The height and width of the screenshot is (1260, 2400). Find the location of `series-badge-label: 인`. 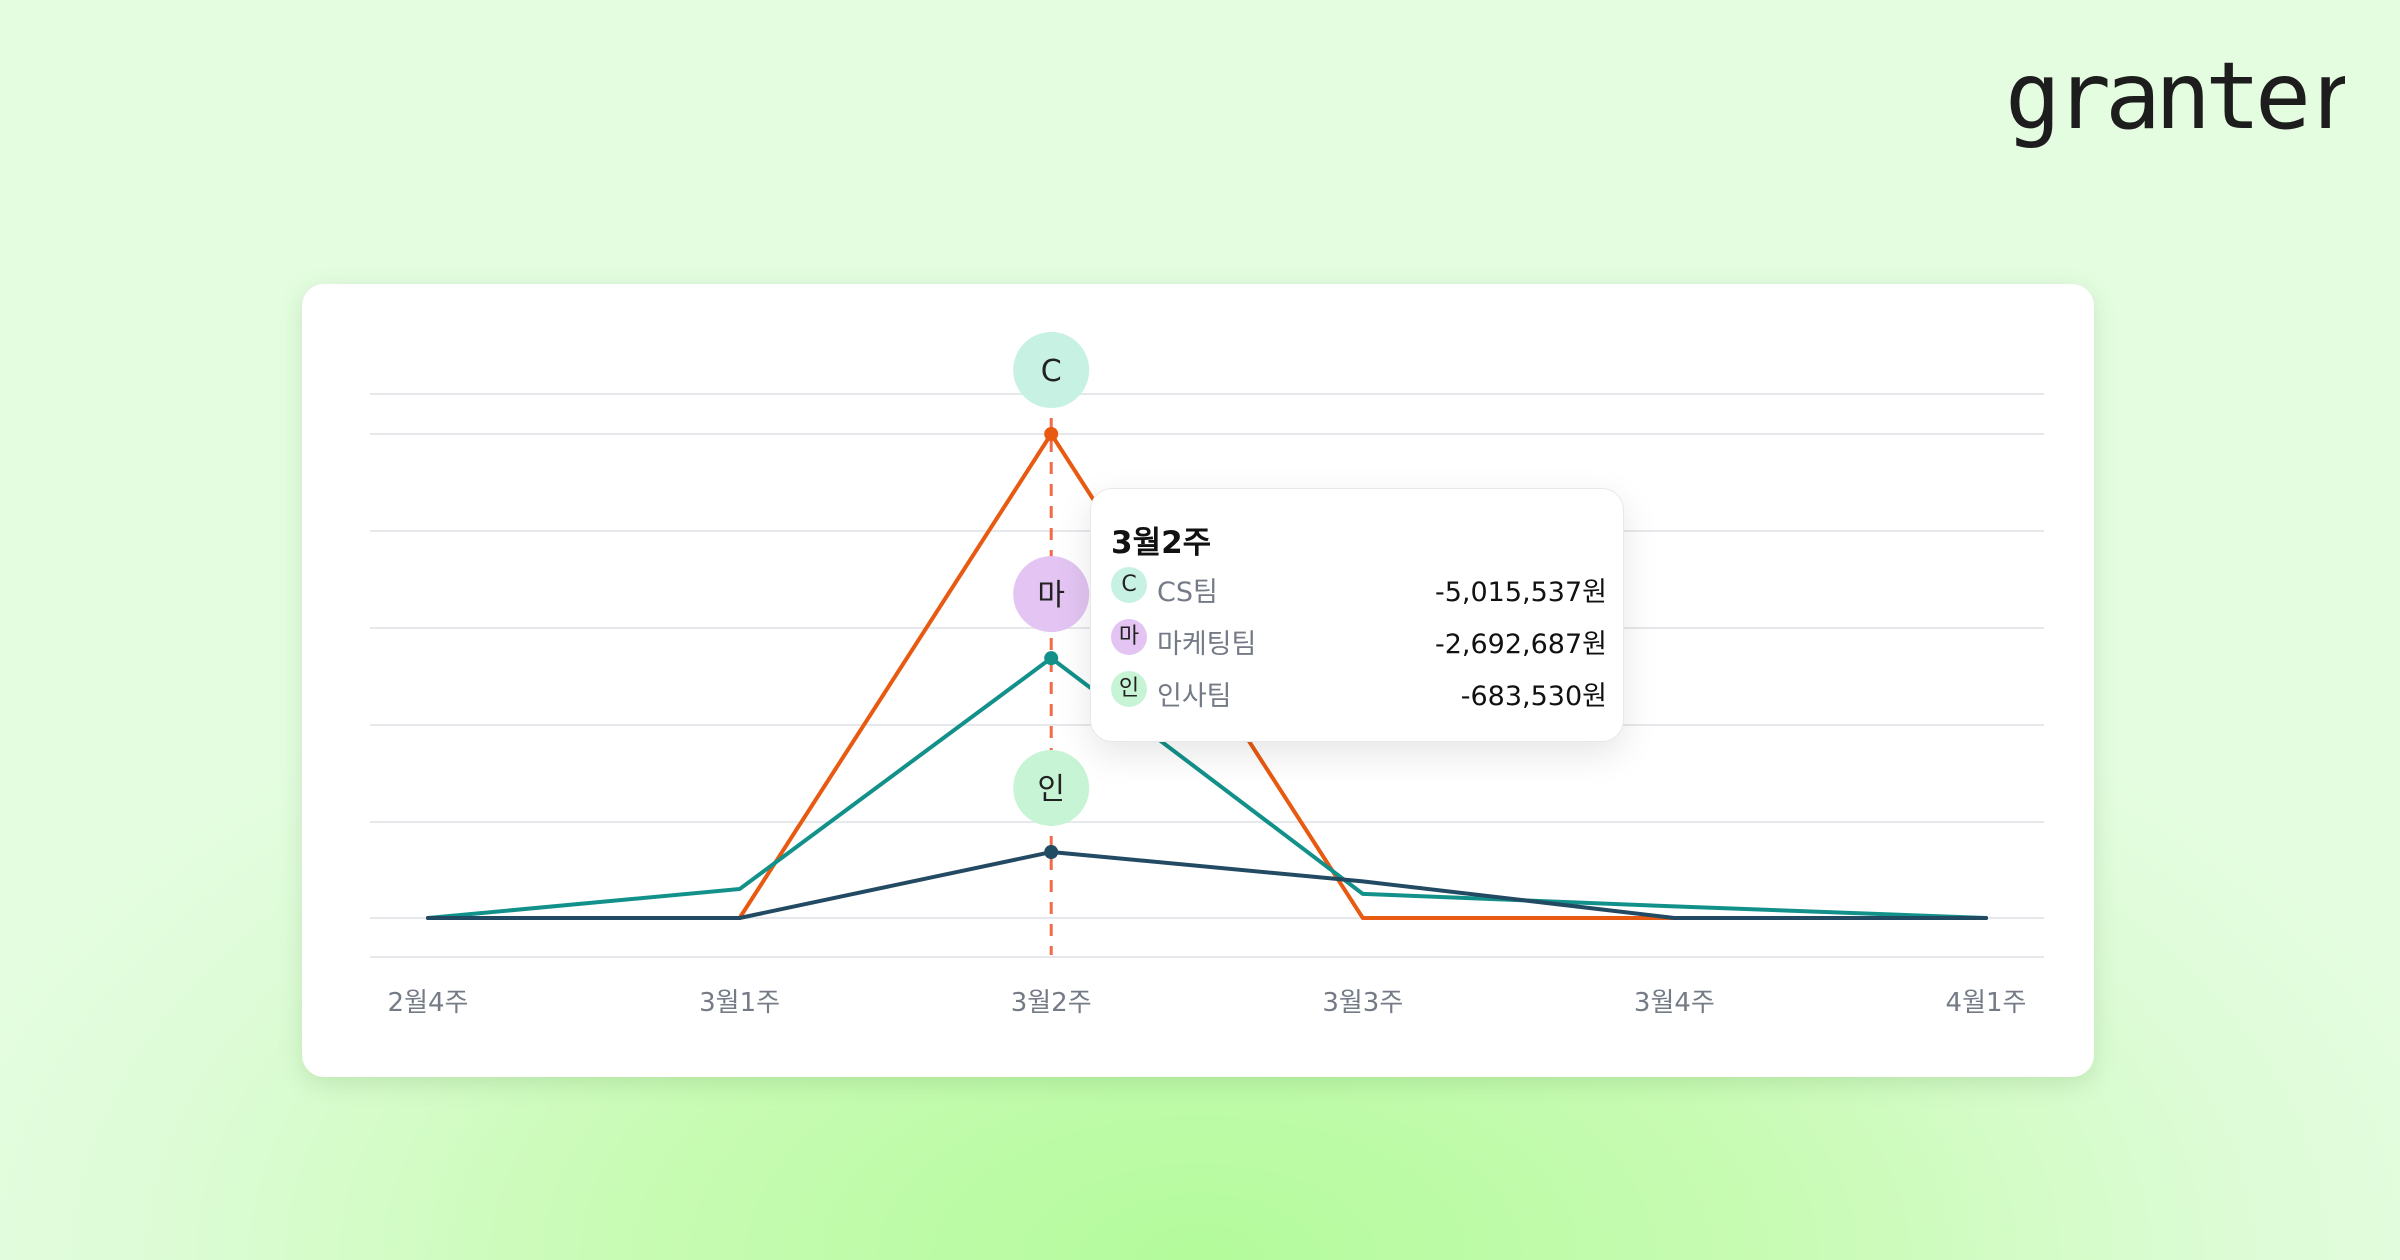

series-badge-label: 인 is located at coordinates (1051, 789).